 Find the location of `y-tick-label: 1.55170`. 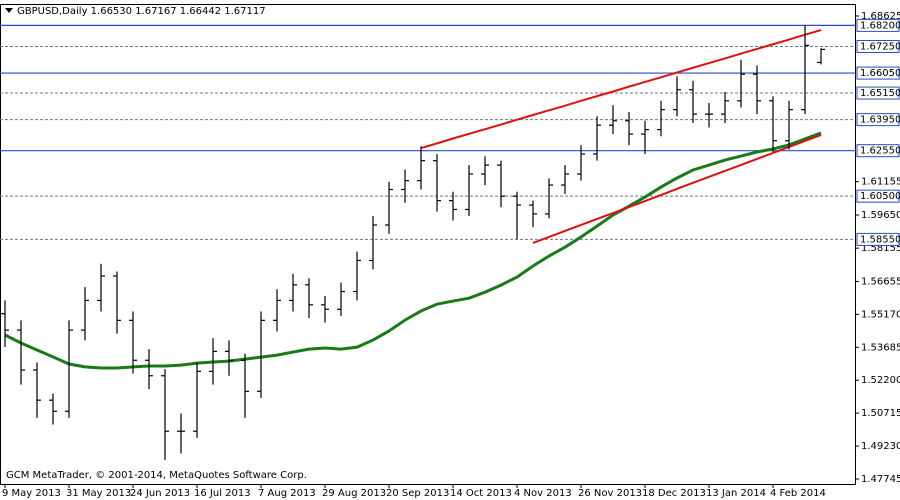

y-tick-label: 1.55170 is located at coordinates (880, 314).